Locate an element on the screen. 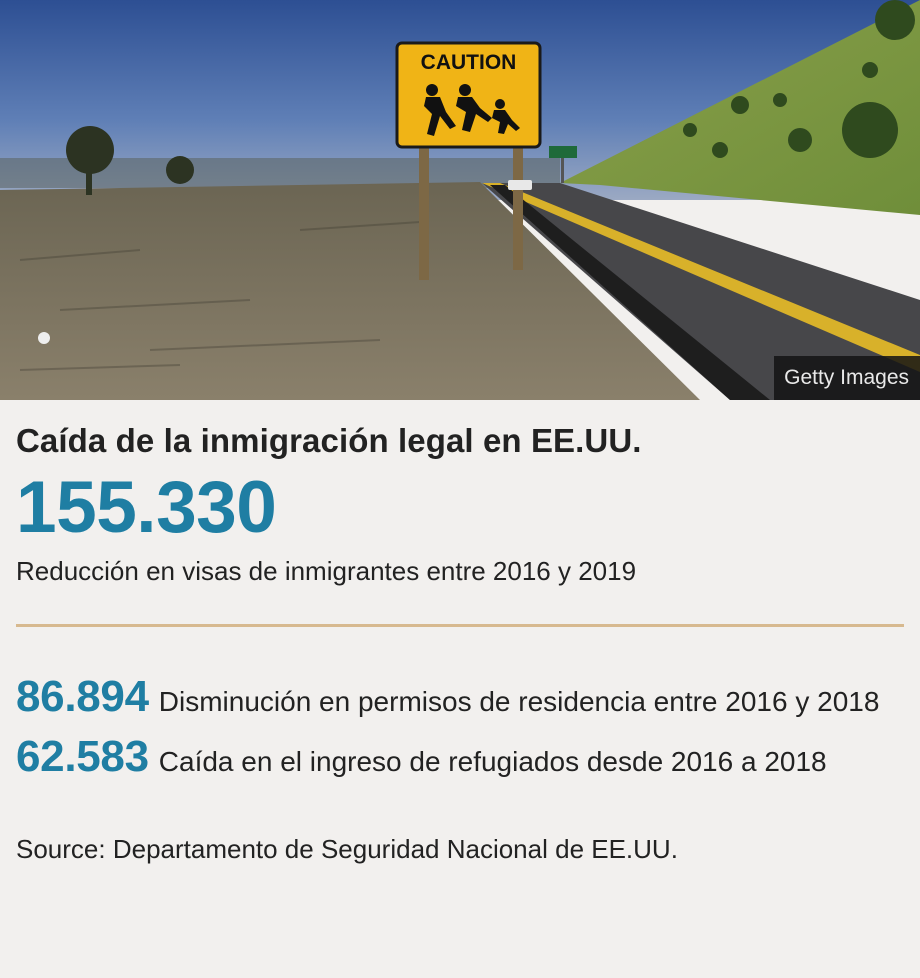  headline: Caída de la inmigración legal en EE.UU. is located at coordinates (329, 440).